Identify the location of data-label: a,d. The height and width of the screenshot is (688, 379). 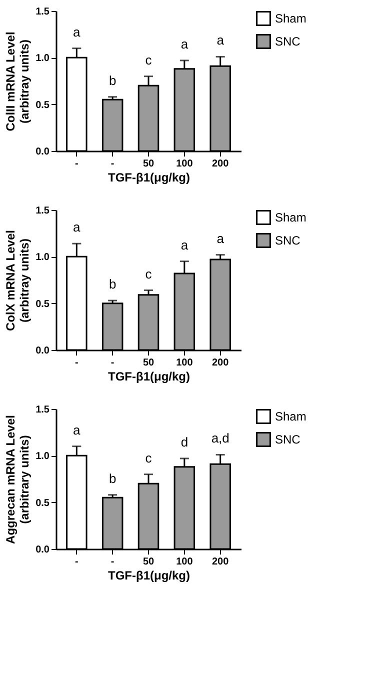
(220, 438).